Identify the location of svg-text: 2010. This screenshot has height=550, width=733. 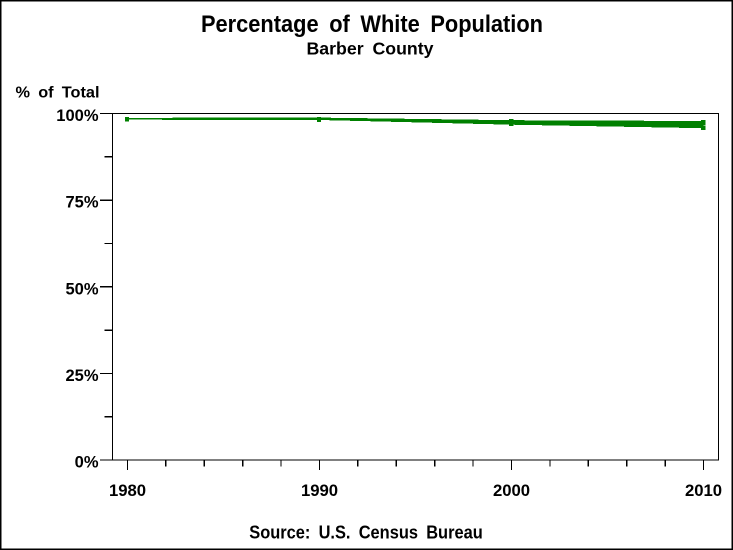
(703, 490).